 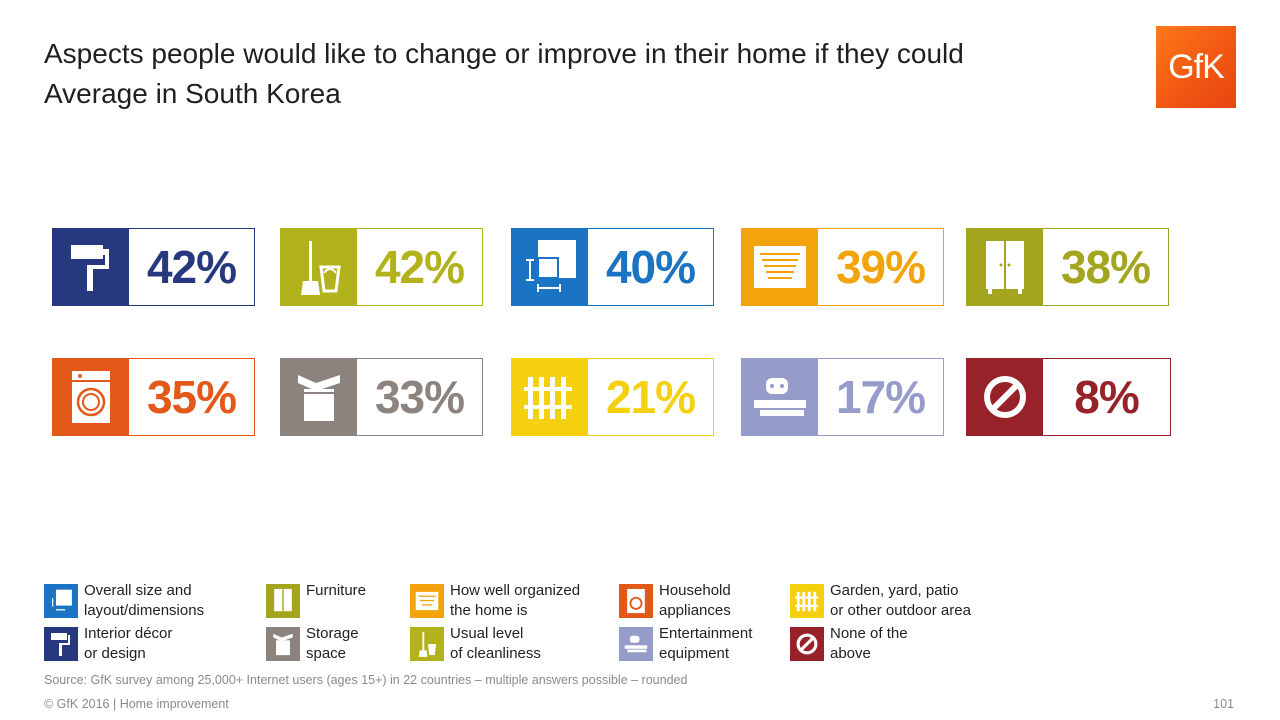 I want to click on tile-organized: 39%, so click(x=842, y=267).